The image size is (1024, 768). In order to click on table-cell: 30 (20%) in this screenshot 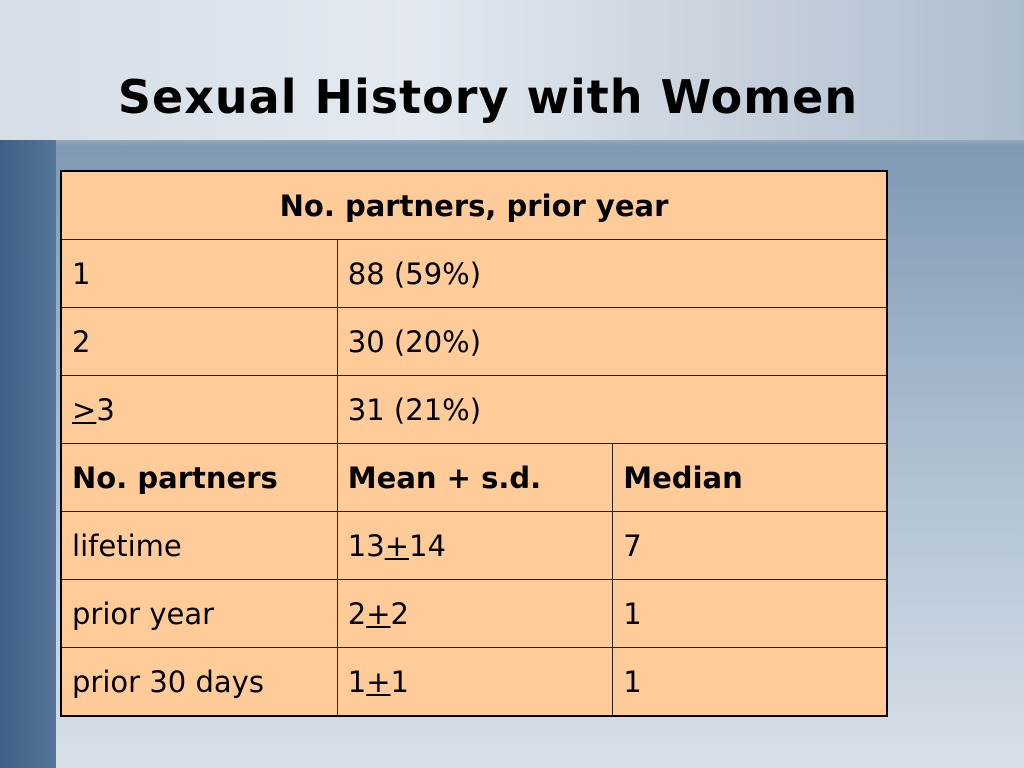, I will do `click(612, 341)`.